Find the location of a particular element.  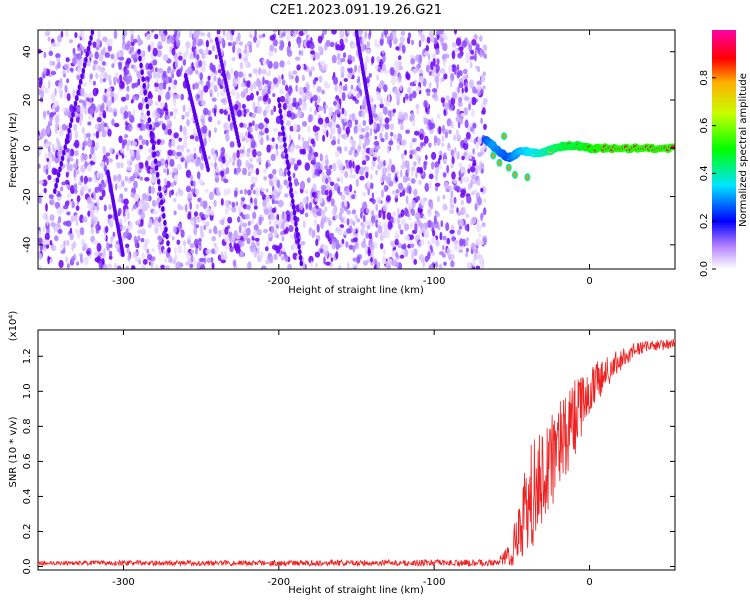

y-tick-label: 0.0 is located at coordinates (27, 567).